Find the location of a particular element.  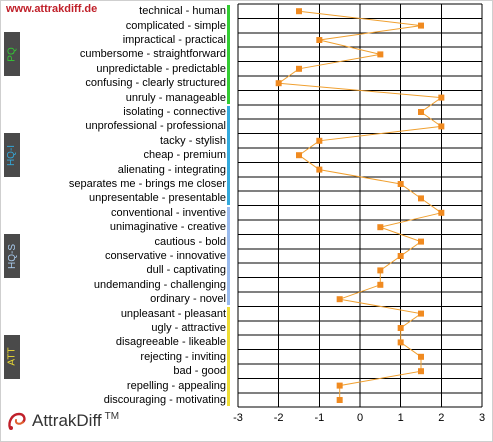

x-tick-label: 1 is located at coordinates (401, 418).